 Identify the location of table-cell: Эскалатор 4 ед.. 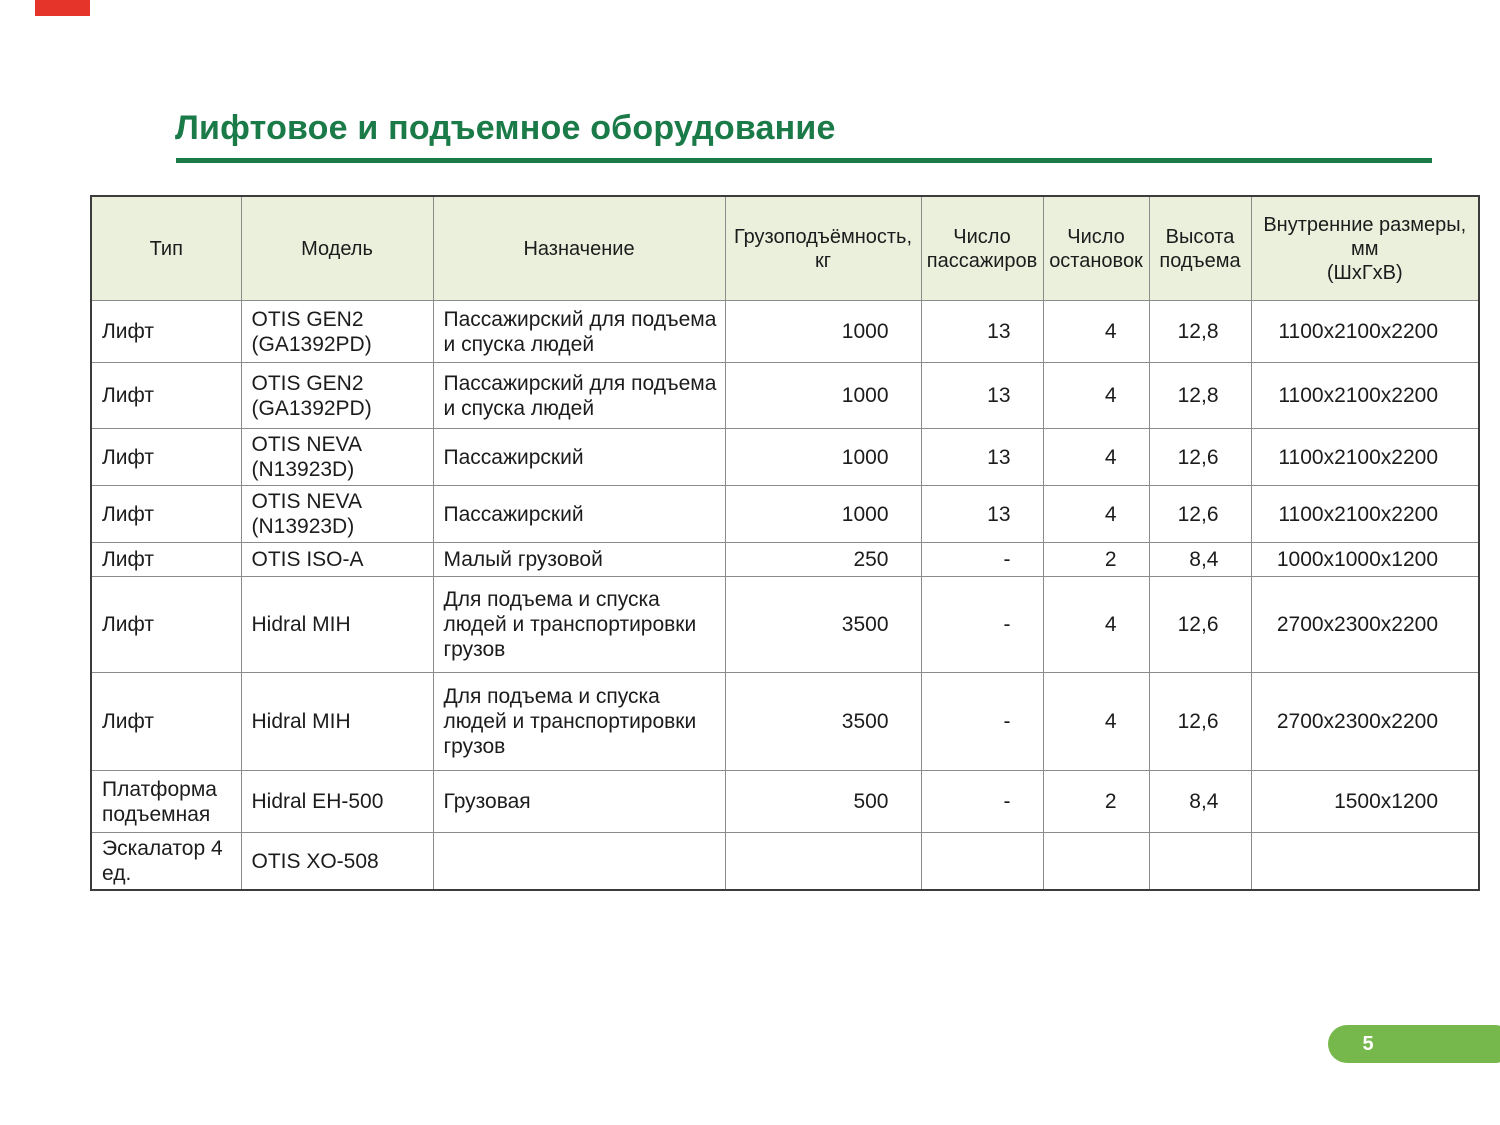
(166, 861).